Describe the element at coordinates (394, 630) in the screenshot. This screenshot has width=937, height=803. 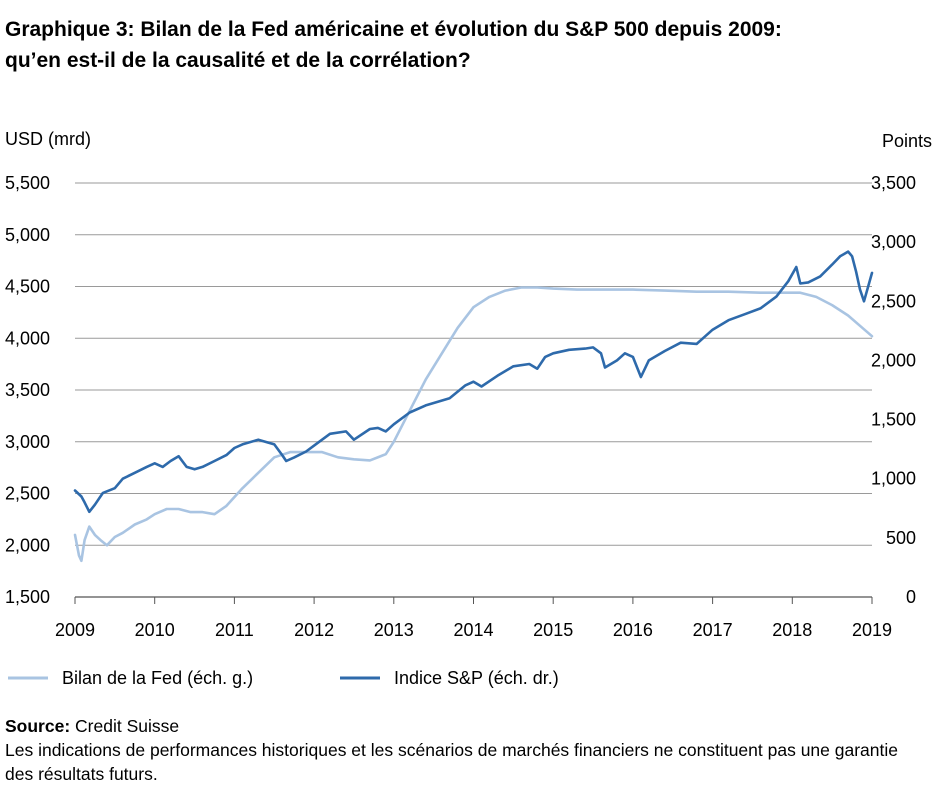
I see `x-tick-label: 2013` at that location.